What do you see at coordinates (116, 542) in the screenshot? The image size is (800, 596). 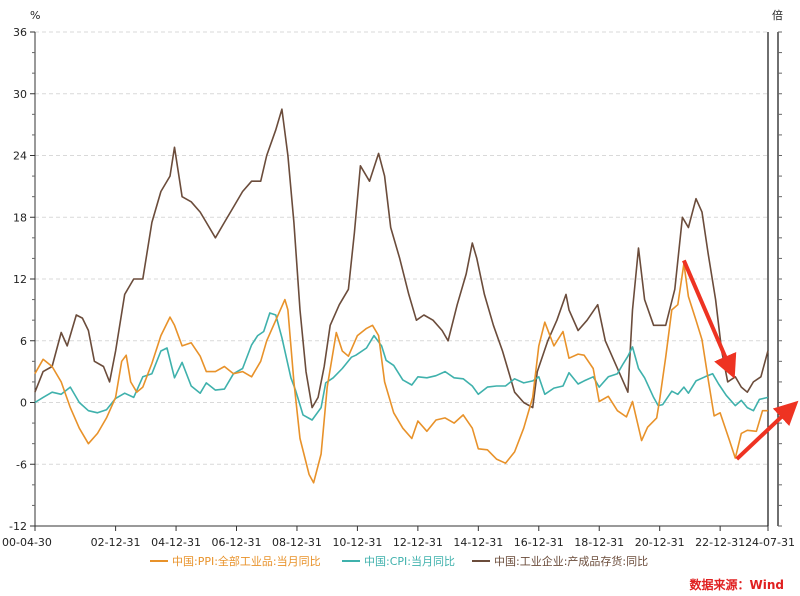 I see `x-tick-label: 02-12-31` at bounding box center [116, 542].